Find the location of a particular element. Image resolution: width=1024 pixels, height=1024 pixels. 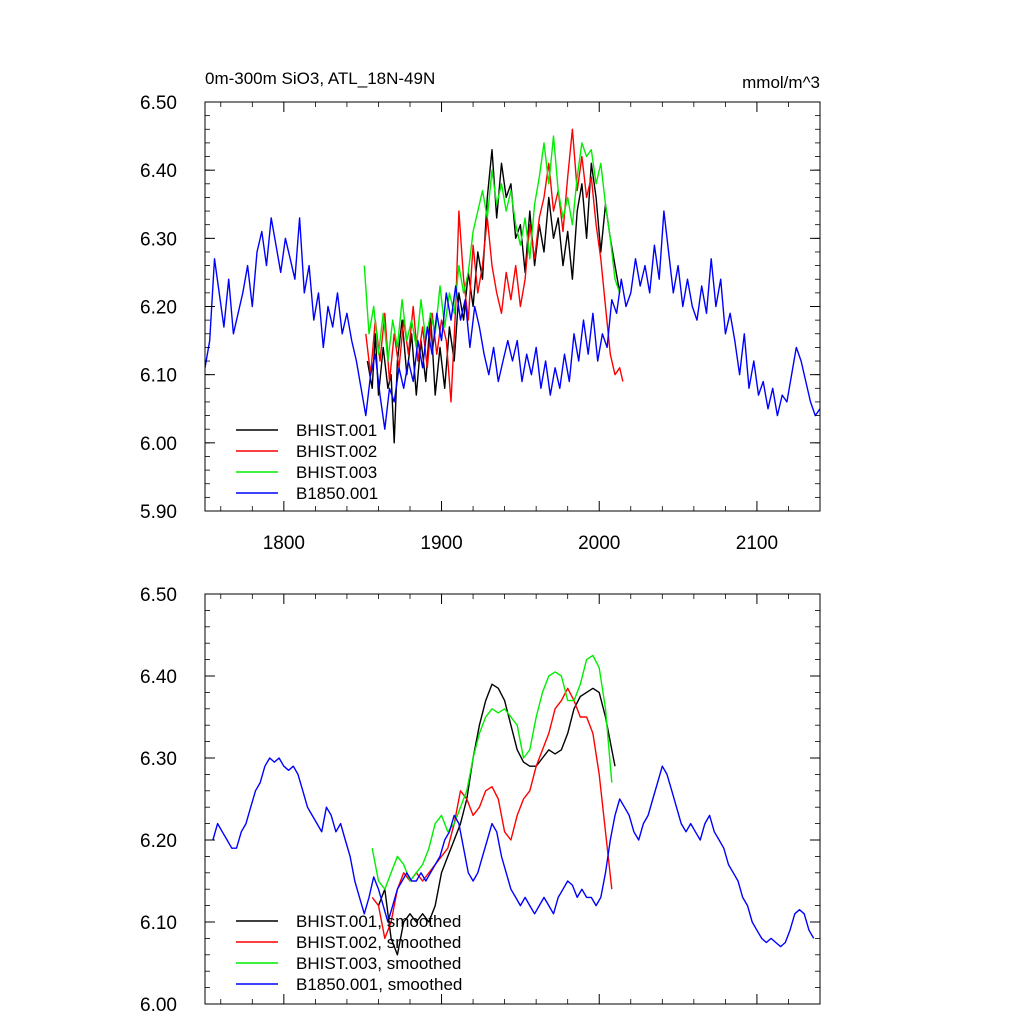

series-line-bhist-001-smoothed is located at coordinates (496, 819).